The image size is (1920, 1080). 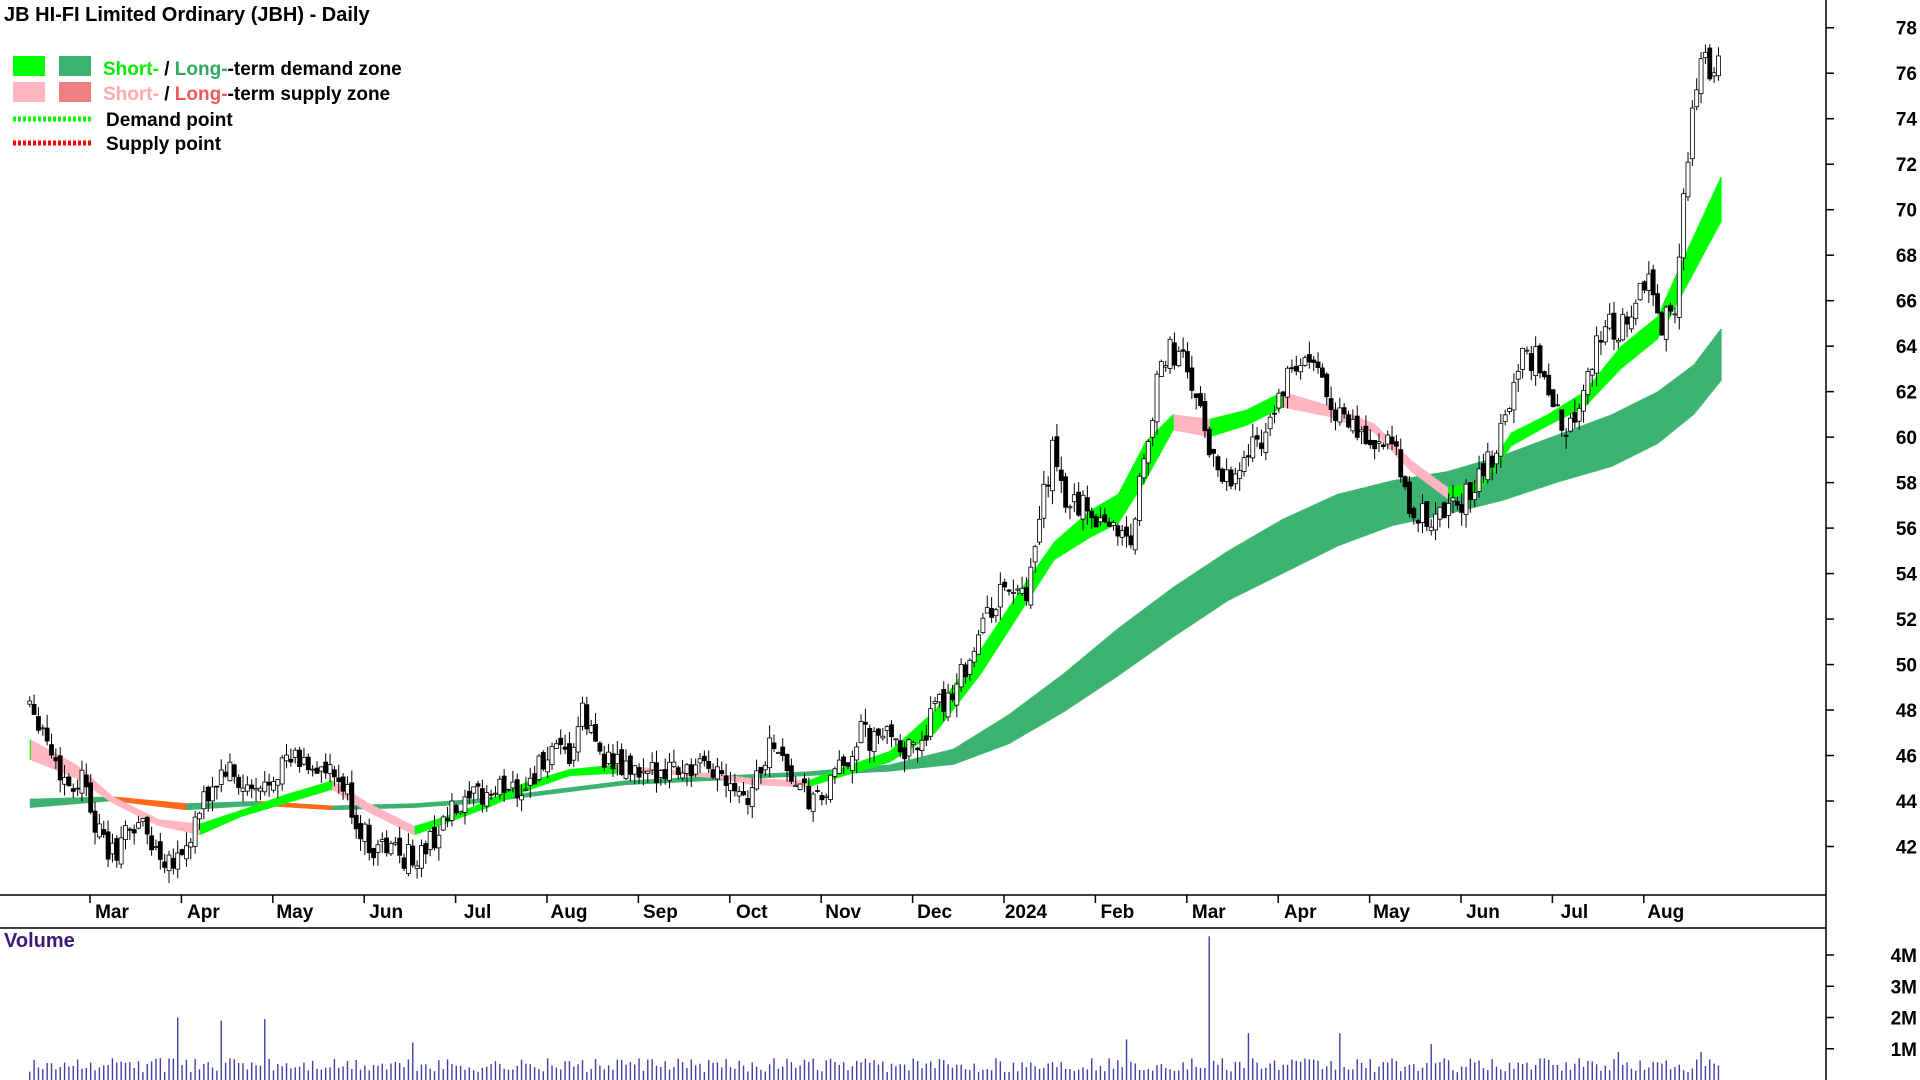 I want to click on price-tick-label: 74, so click(x=1907, y=120).